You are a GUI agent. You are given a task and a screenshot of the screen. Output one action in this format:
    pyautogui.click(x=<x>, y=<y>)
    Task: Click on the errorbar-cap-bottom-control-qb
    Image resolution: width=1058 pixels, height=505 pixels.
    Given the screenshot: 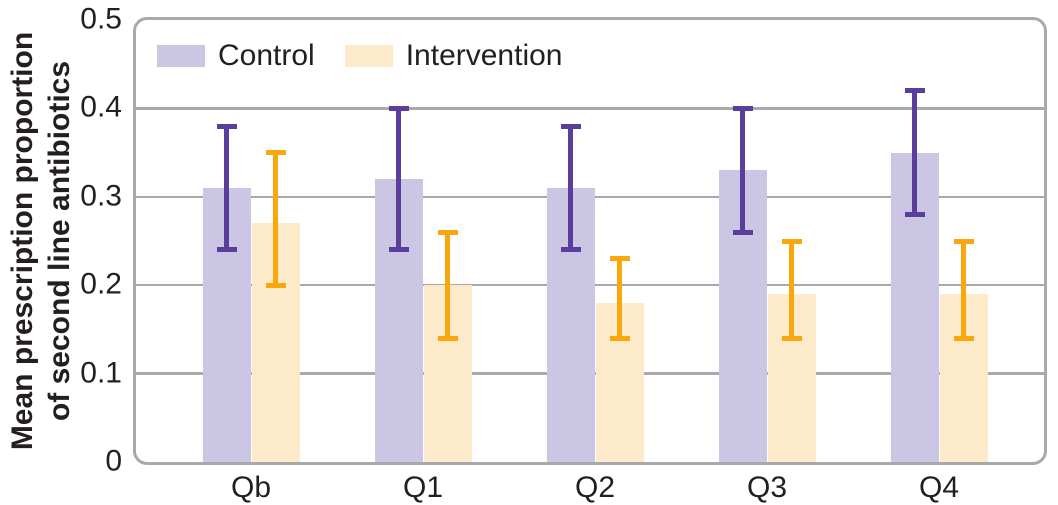 What is the action you would take?
    pyautogui.click(x=226, y=250)
    